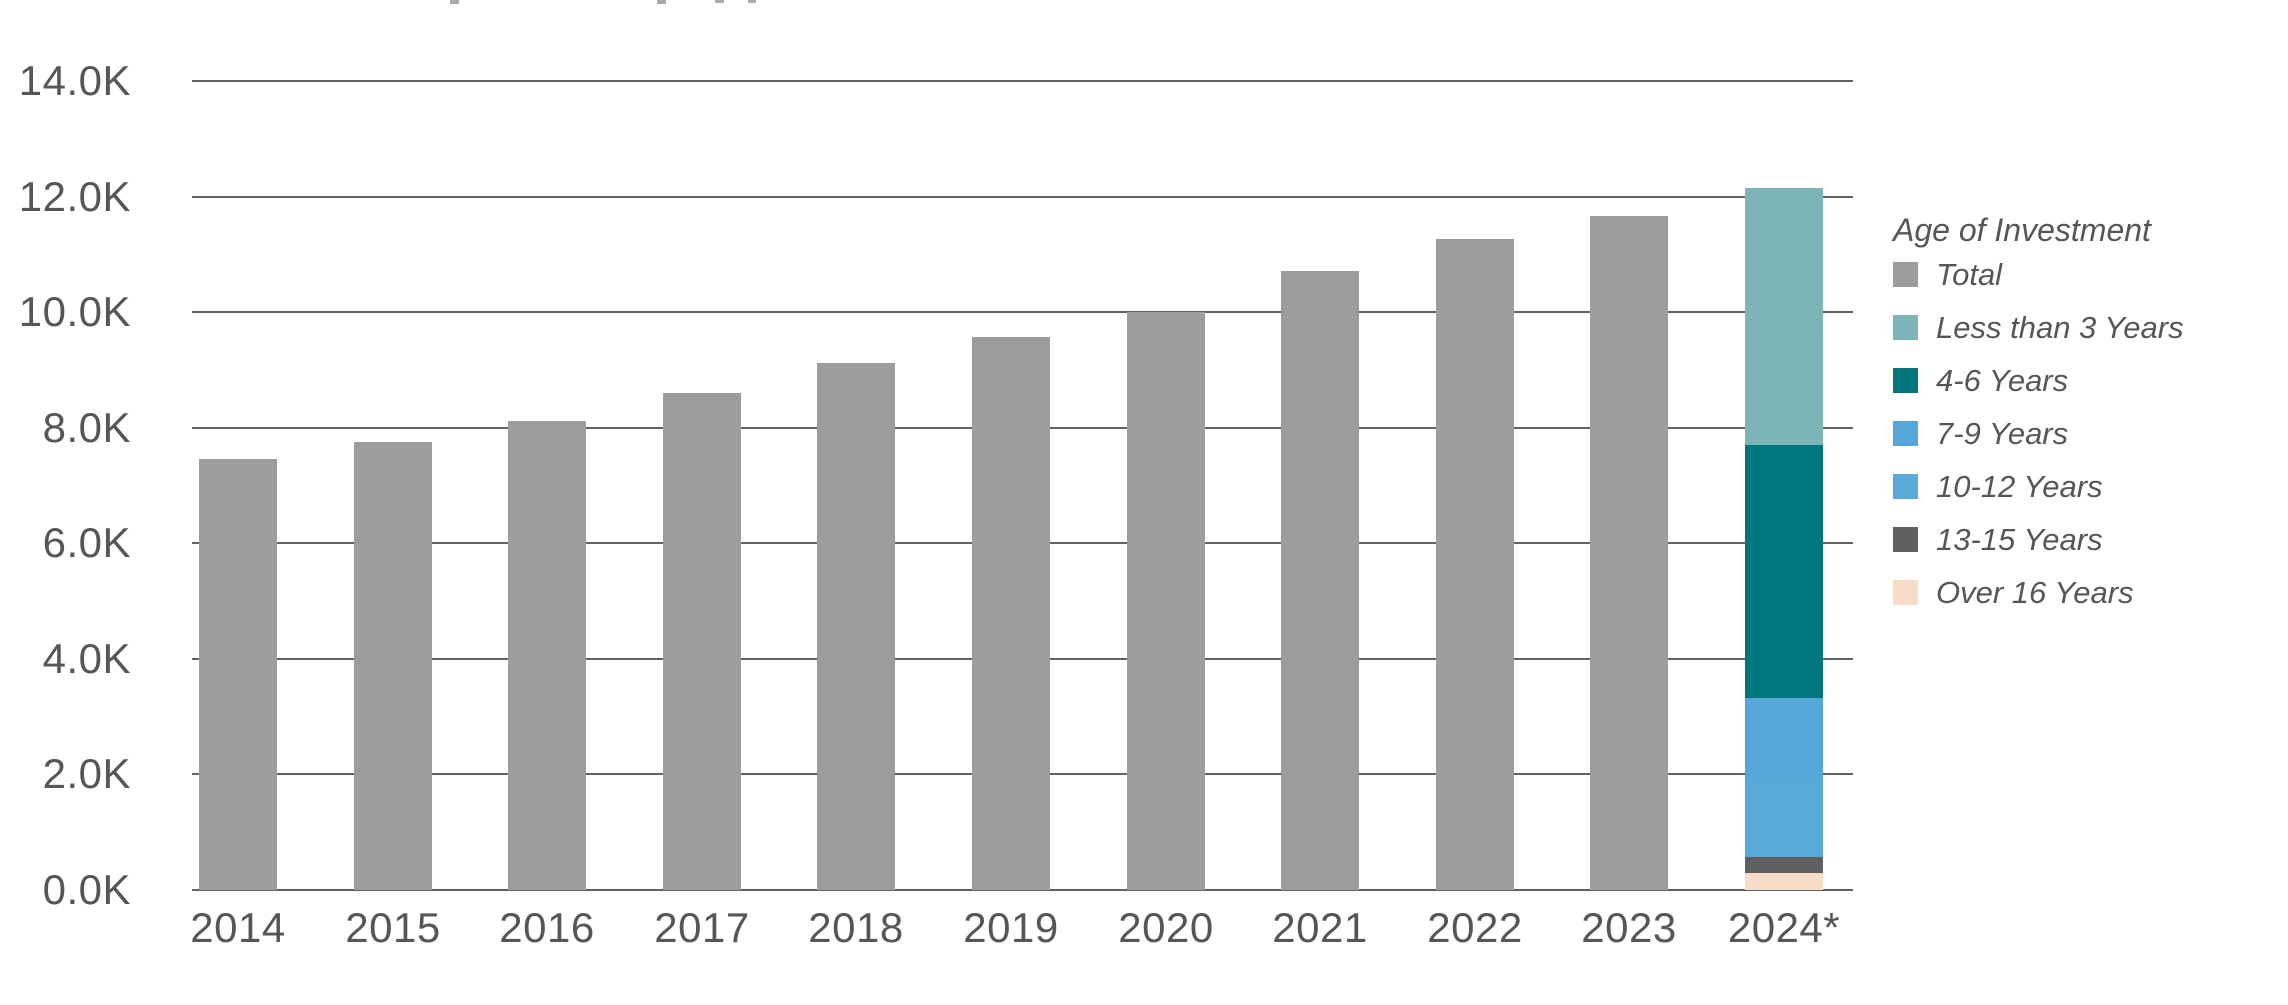 Image resolution: width=2288 pixels, height=1005 pixels. Describe the element at coordinates (1022, 81) in the screenshot. I see `y-gridline-14.0K` at that location.